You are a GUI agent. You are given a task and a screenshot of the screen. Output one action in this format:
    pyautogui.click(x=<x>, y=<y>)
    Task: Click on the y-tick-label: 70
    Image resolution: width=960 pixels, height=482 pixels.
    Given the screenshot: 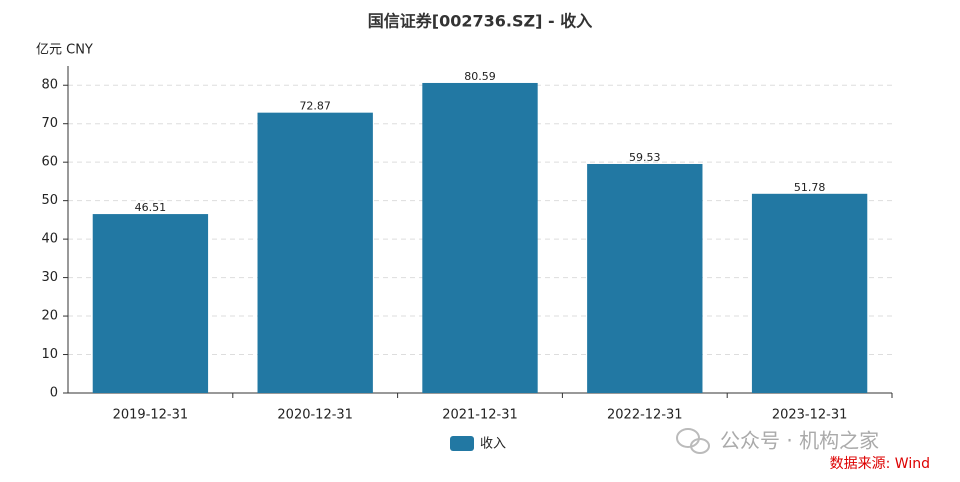 What is the action you would take?
    pyautogui.click(x=49, y=123)
    